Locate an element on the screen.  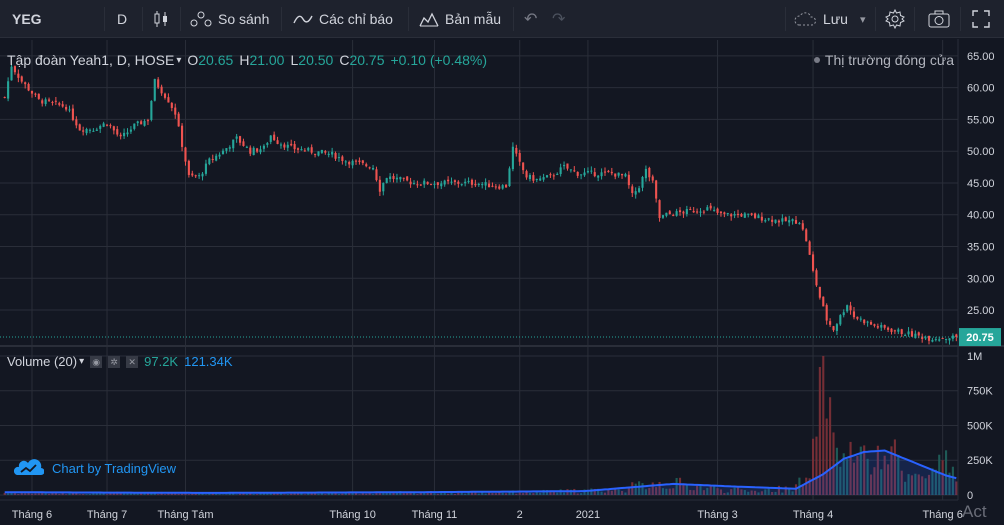
volume-axis-label: 0 is located at coordinates (970, 496).